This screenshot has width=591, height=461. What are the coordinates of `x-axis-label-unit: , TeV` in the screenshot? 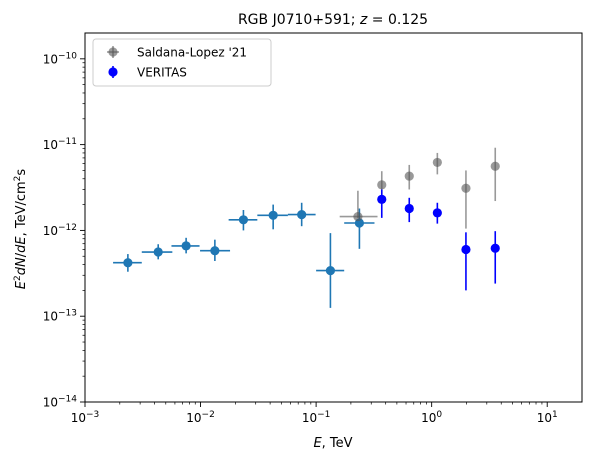 It's located at (337, 443).